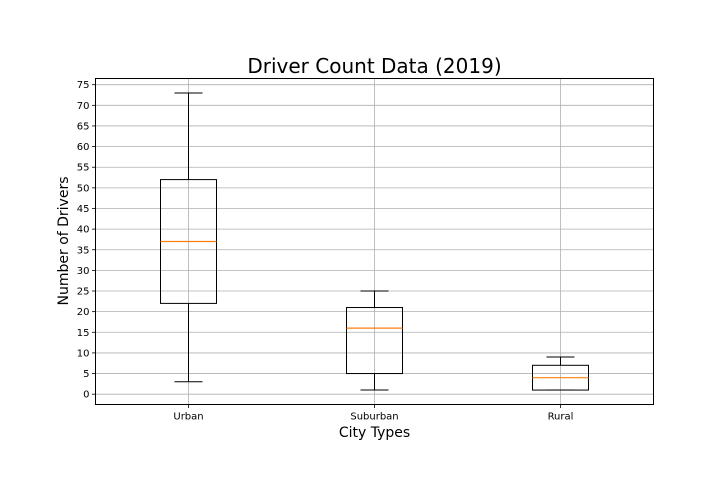 The image size is (710, 497). Describe the element at coordinates (83, 271) in the screenshot. I see `y-tick-label: 30` at that location.